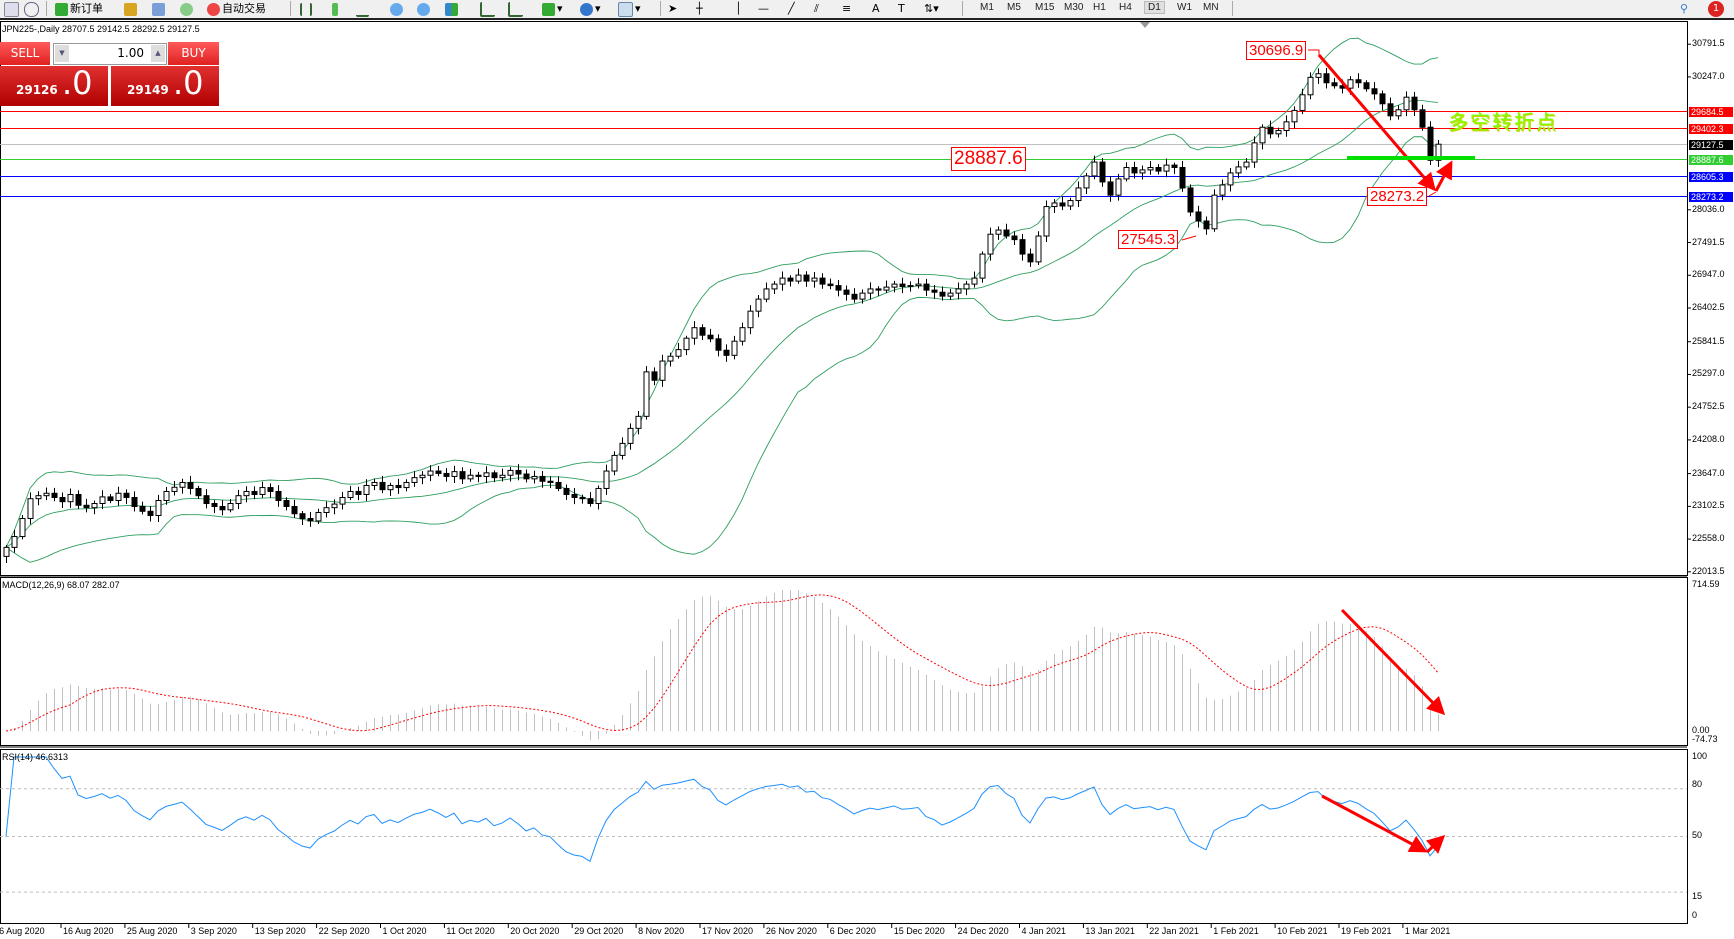 This screenshot has height=939, width=1734. Describe the element at coordinates (77, 83) in the screenshot. I see `sell-price-fraction: .0` at that location.